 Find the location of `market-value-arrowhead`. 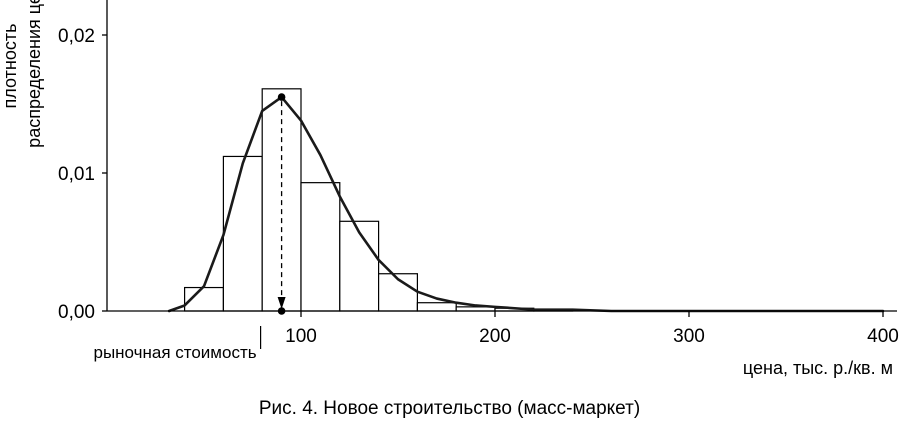

market-value-arrowhead is located at coordinates (281, 303).